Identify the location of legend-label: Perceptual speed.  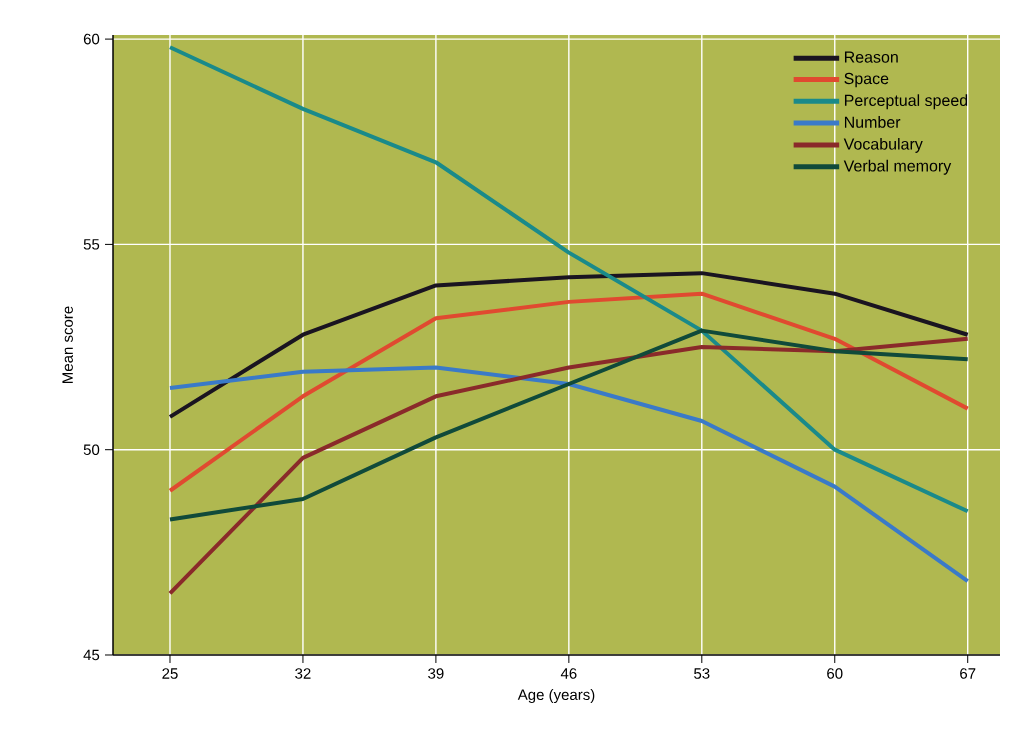
(906, 102).